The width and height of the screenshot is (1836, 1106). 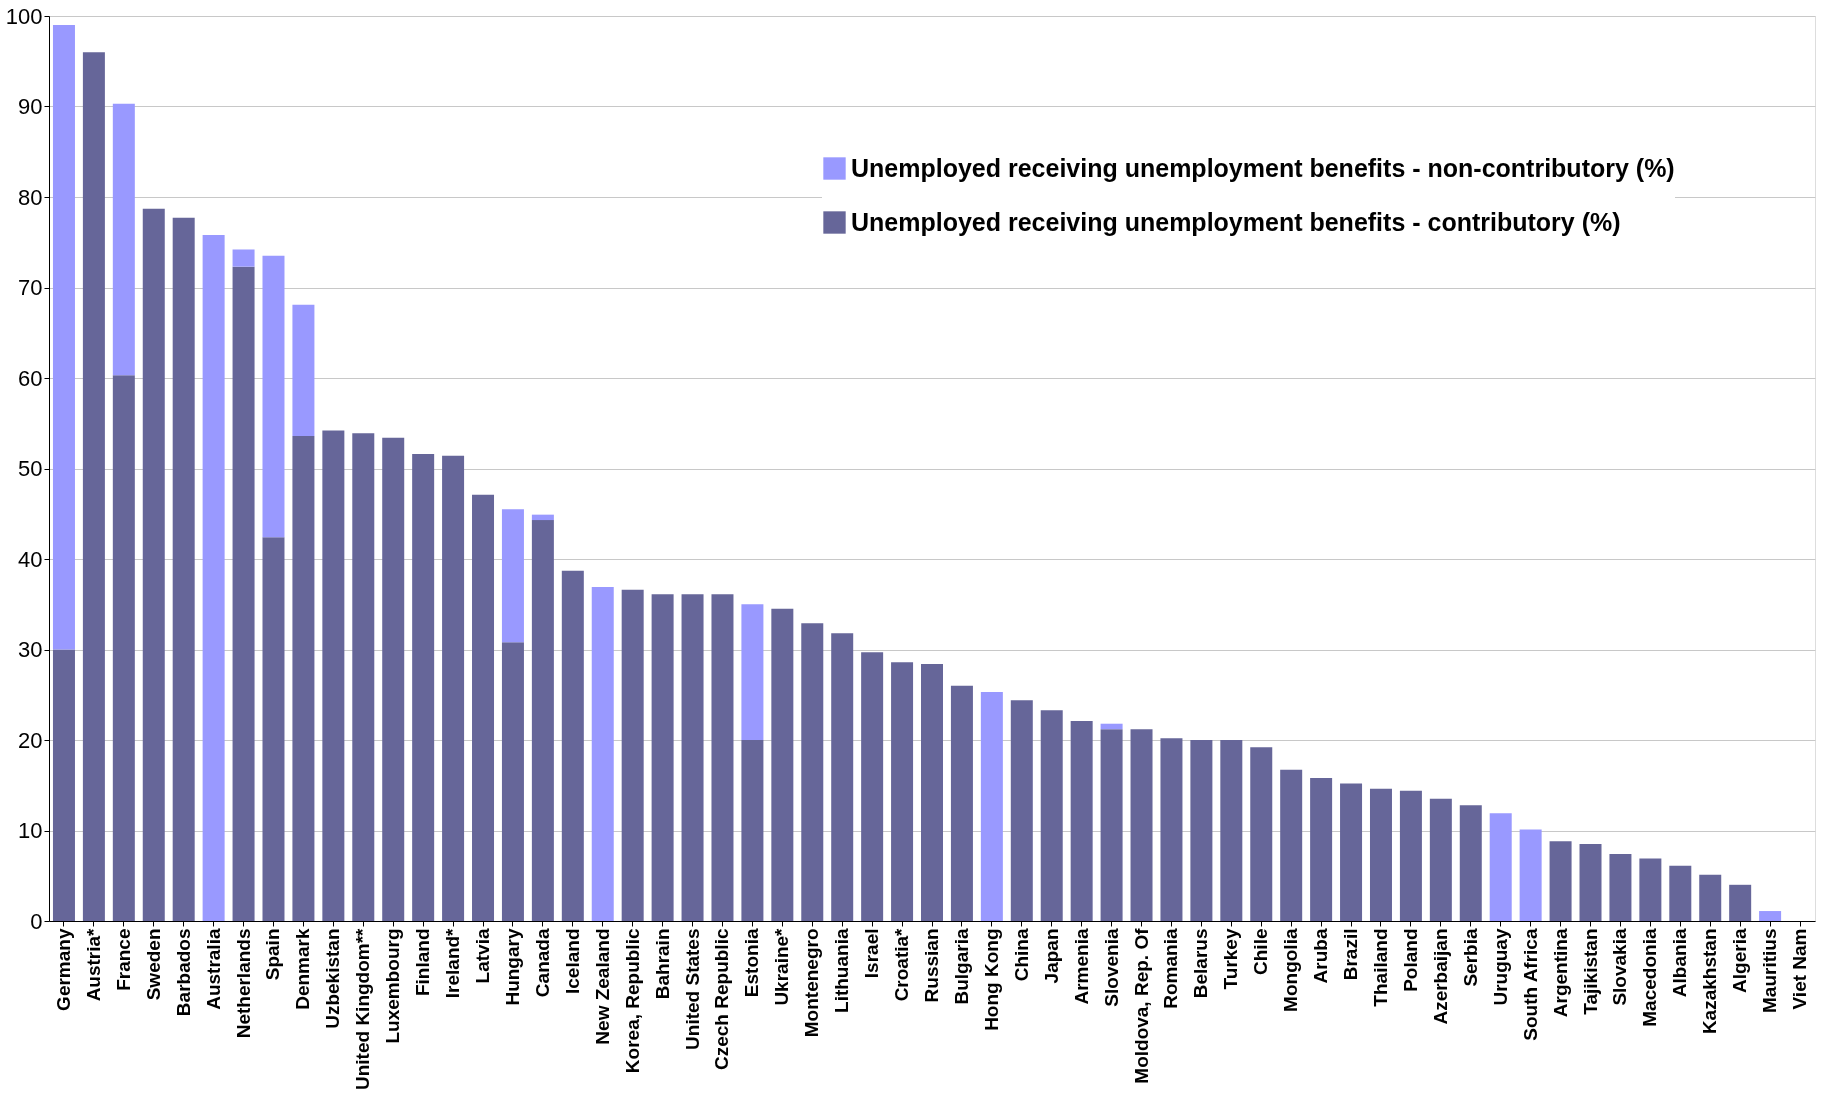 I want to click on x-tick-label: Serbia, so click(x=1470, y=957).